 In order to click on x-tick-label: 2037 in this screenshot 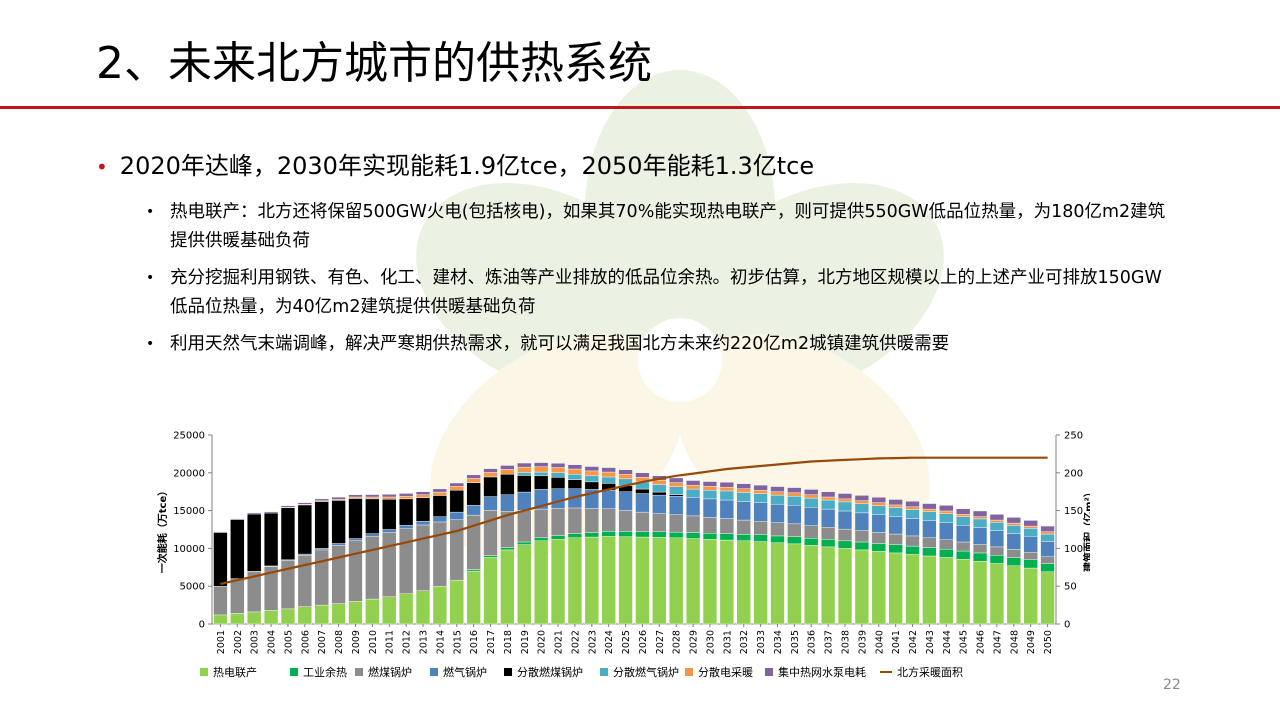, I will do `click(829, 642)`.